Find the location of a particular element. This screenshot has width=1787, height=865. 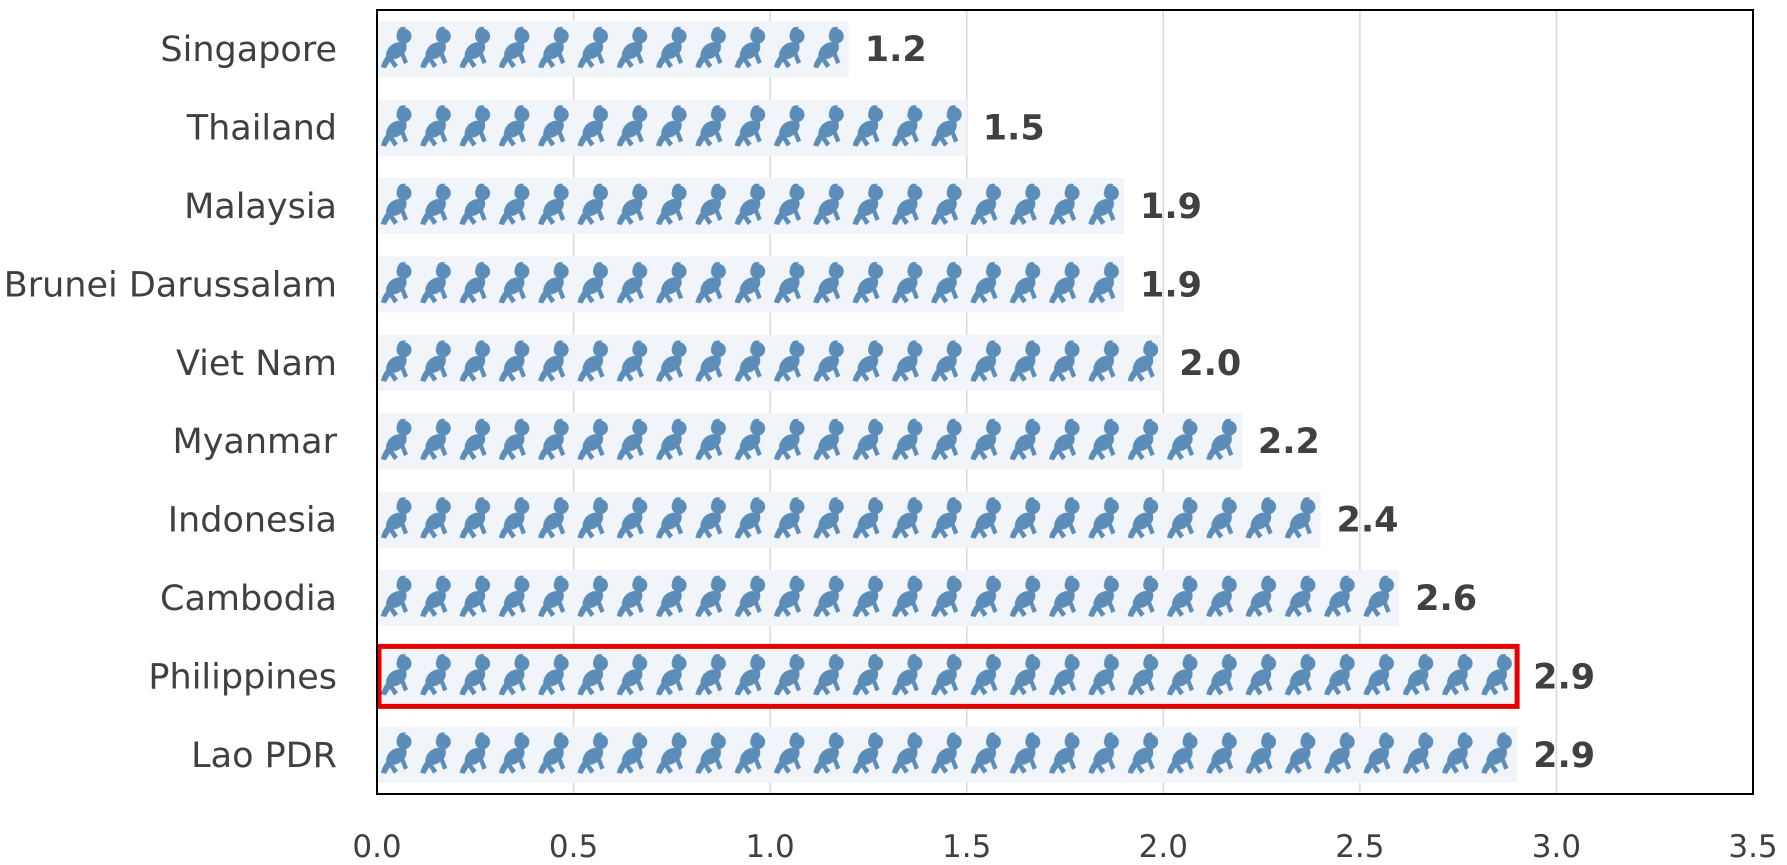

category-label: Thailand is located at coordinates (261, 129).